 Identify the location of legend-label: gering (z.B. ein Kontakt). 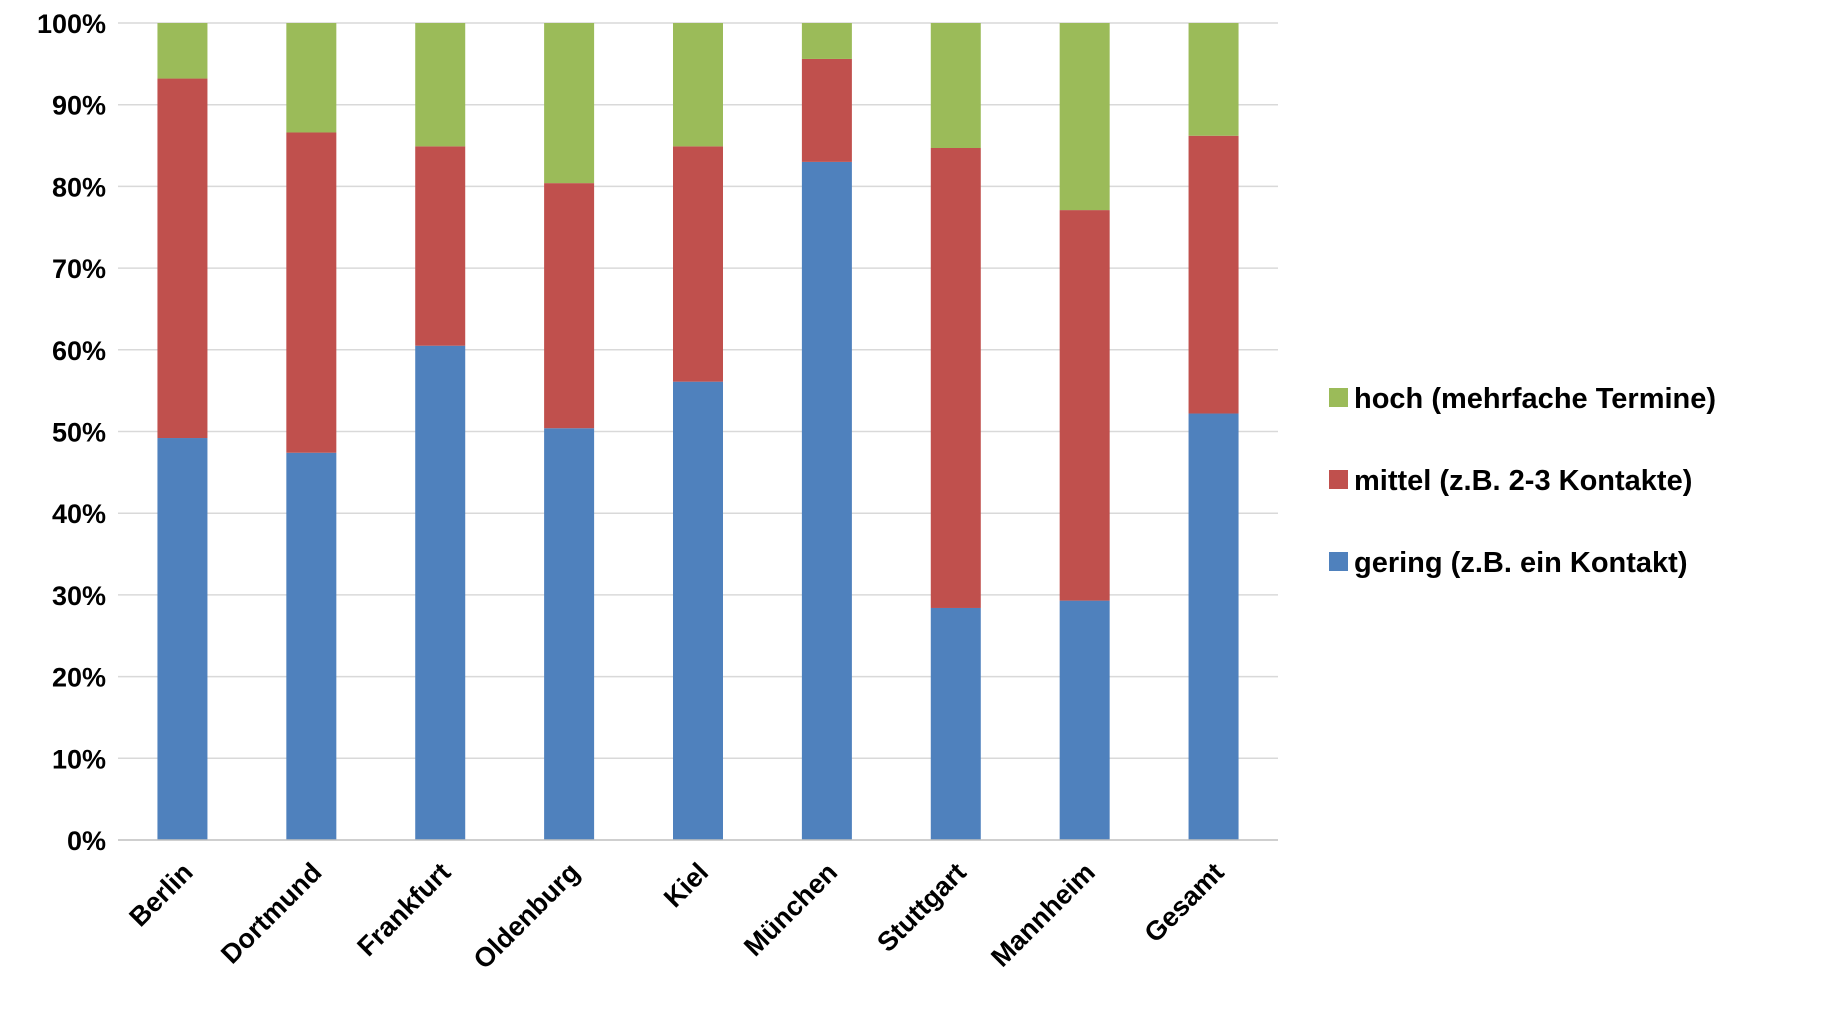
(1521, 563).